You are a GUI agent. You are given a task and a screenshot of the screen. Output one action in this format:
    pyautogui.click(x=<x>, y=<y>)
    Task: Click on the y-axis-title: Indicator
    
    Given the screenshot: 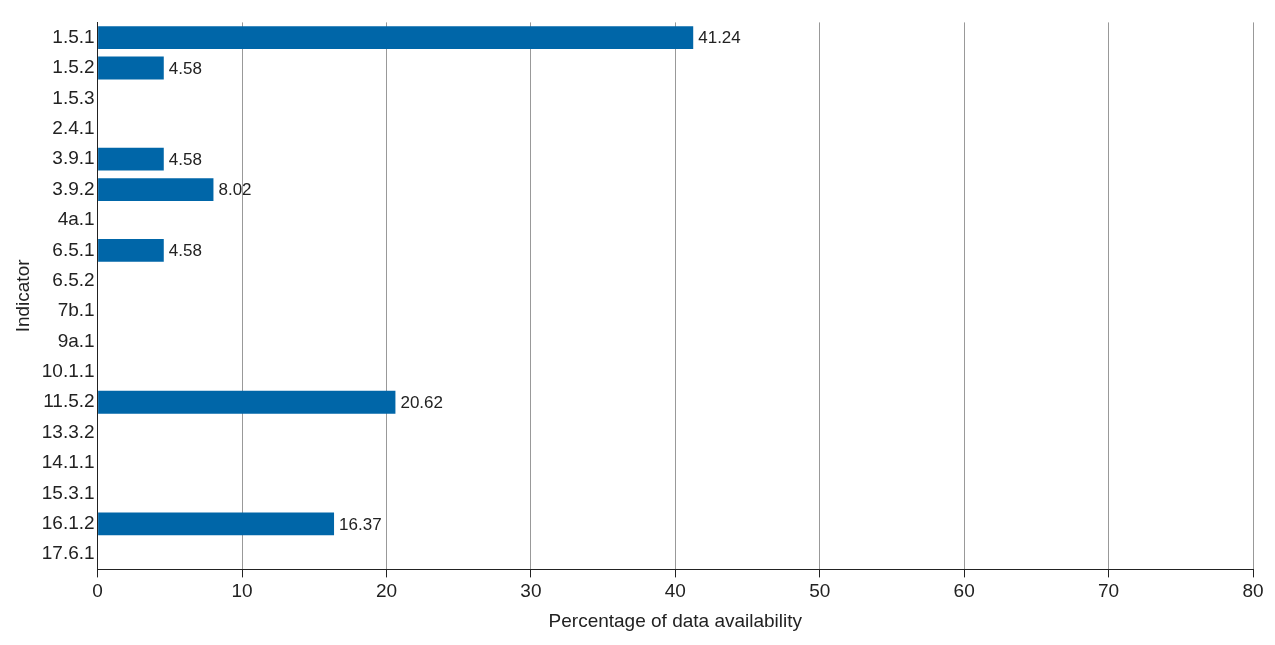 What is the action you would take?
    pyautogui.click(x=22, y=295)
    